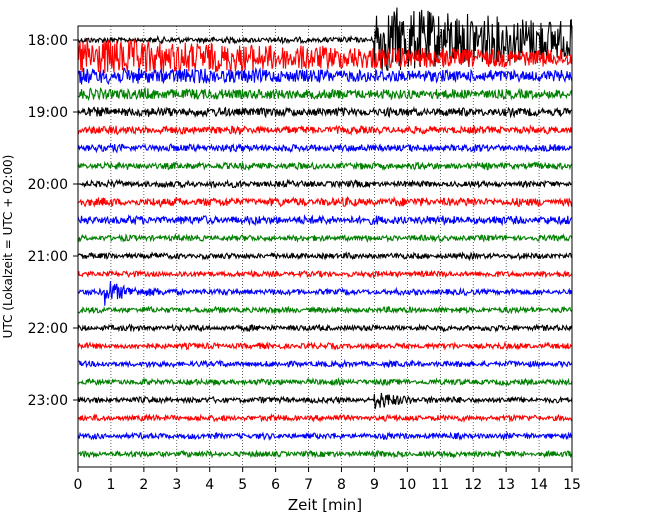 The width and height of the screenshot is (650, 520). I want to click on x-tick-label: 9, so click(374, 485).